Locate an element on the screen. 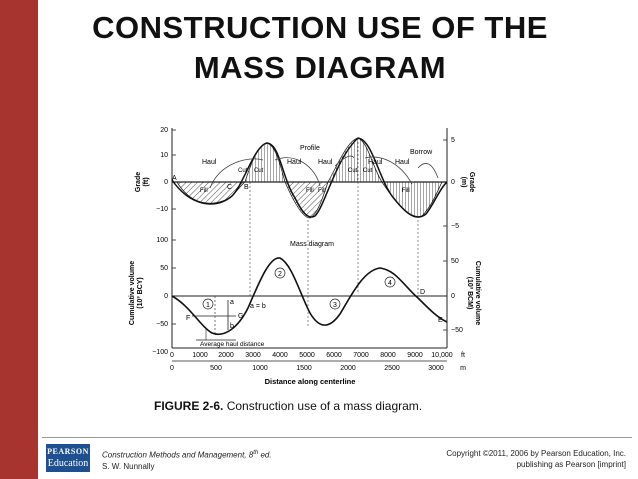 The width and height of the screenshot is (638, 479). top-ticks-right: 5 0 −5 is located at coordinates (455, 183).